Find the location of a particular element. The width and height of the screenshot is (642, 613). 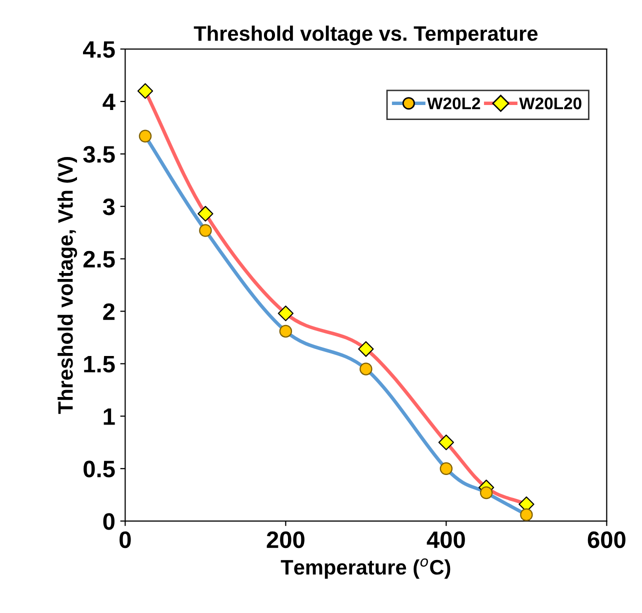

legend-label: W20L2 is located at coordinates (453, 104).